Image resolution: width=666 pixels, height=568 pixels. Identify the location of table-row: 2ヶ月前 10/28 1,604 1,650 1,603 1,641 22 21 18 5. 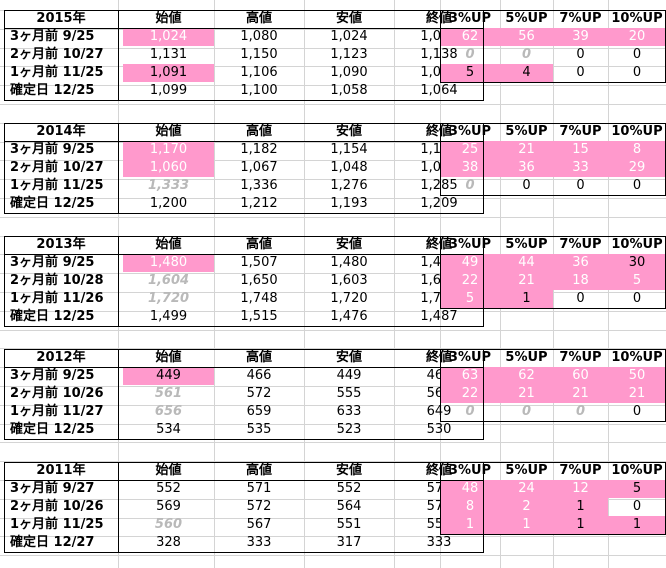
(333, 281).